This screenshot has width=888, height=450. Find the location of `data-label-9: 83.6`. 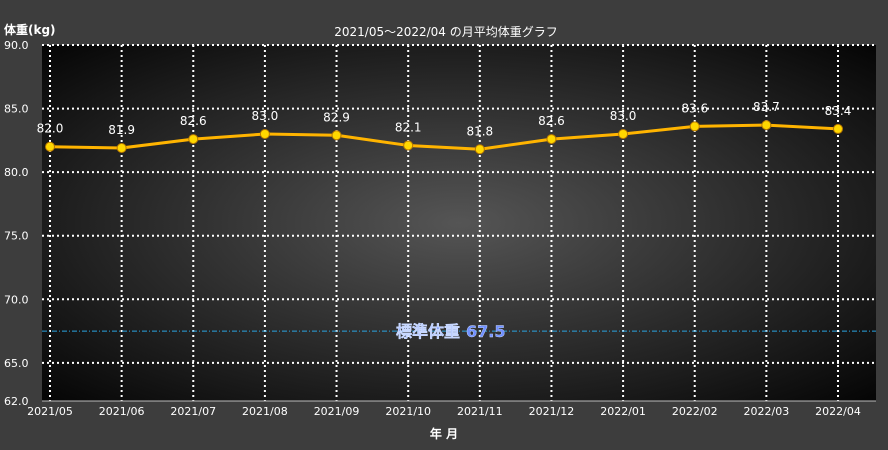

data-label-9: 83.6 is located at coordinates (694, 108).